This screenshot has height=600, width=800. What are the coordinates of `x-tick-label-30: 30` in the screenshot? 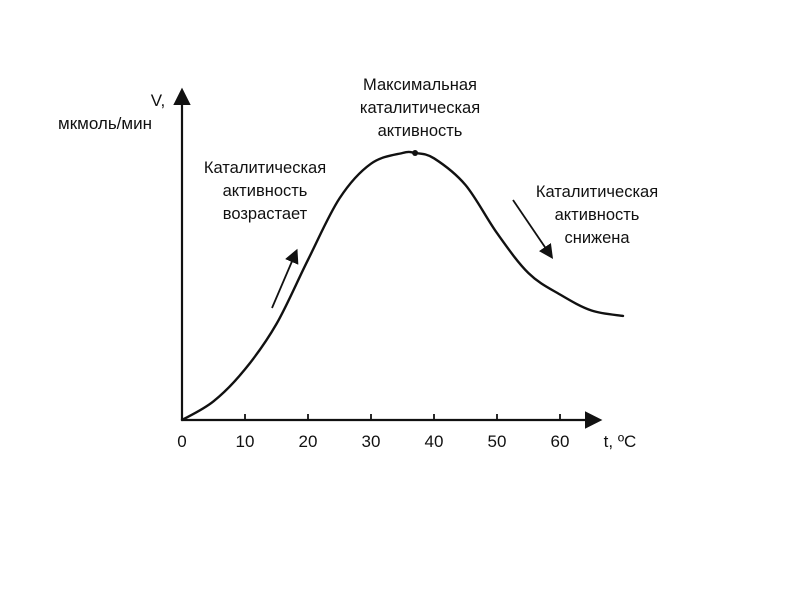 It's located at (371, 441).